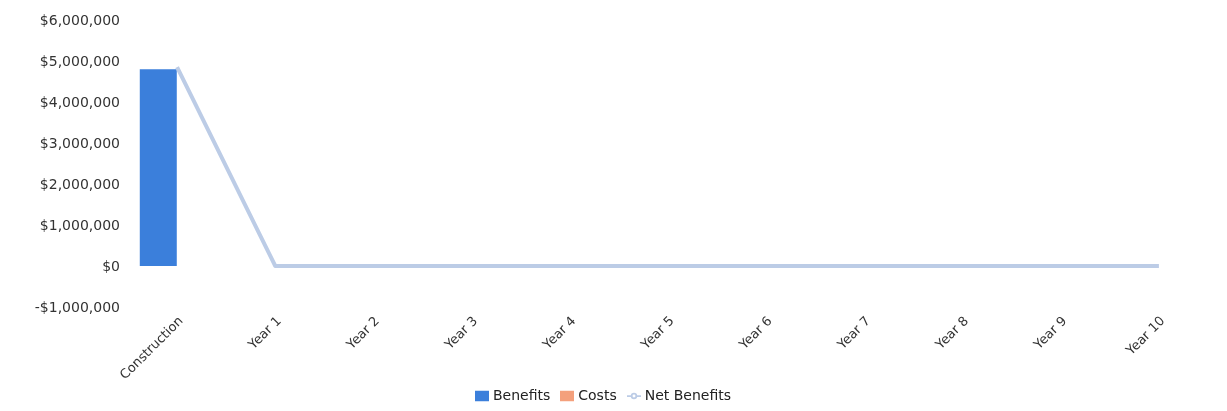 The width and height of the screenshot is (1227, 411). I want to click on legend-label: Costs, so click(597, 395).